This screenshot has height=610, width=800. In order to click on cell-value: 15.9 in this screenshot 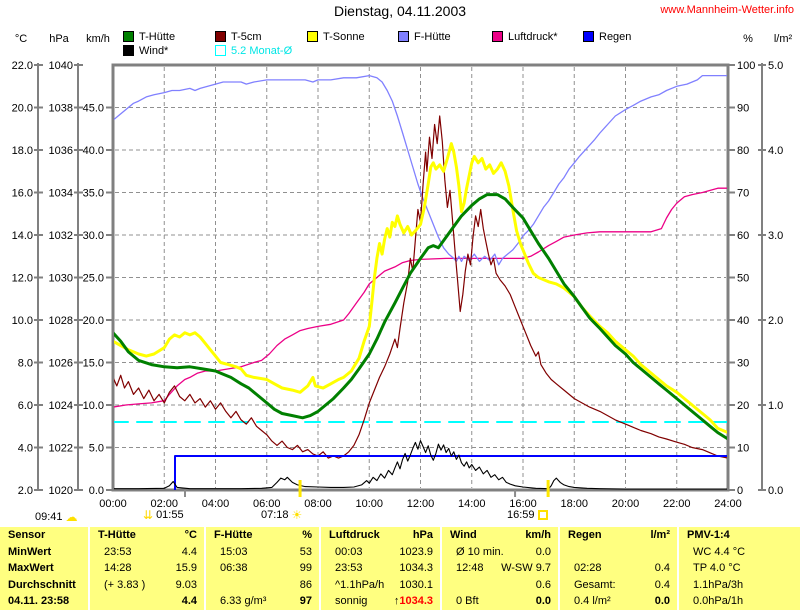, I will do `click(186, 568)`.